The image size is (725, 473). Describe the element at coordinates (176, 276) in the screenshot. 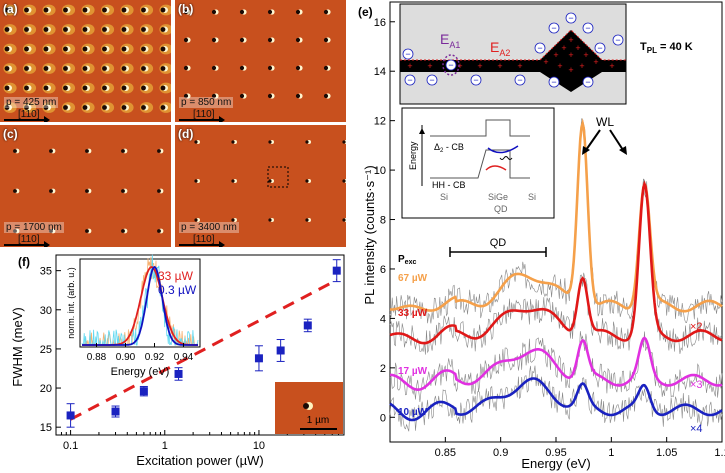

I see `inset-legend-33uw: 33 µW` at that location.